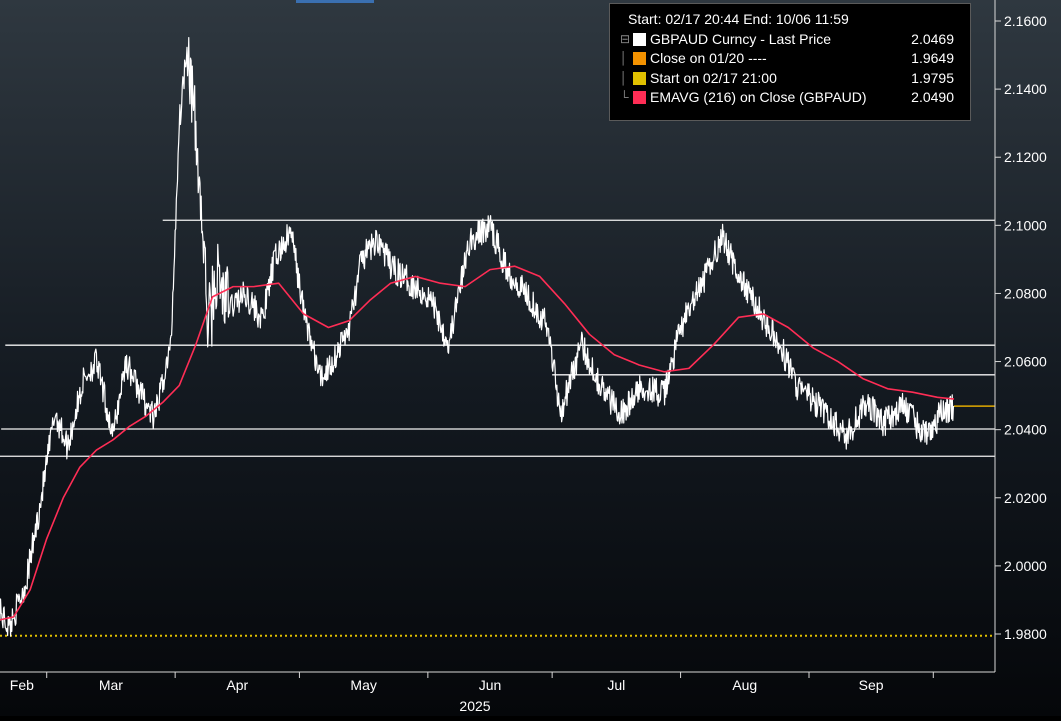  I want to click on legend-label: GBPAUD Curncy - Last Price, so click(741, 38).